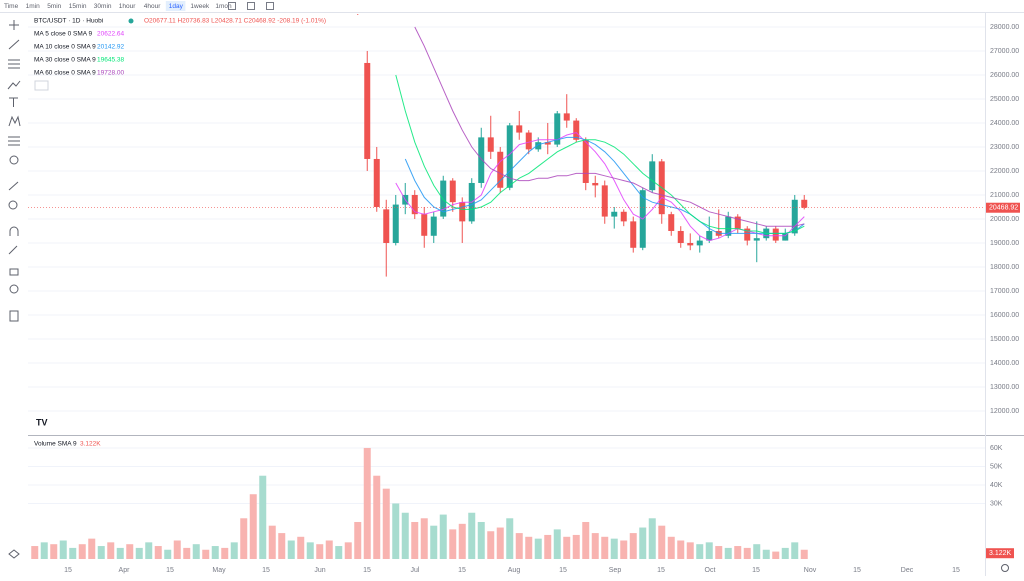 The image size is (1024, 581). Describe the element at coordinates (41, 85) in the screenshot. I see `collapse-button` at that location.